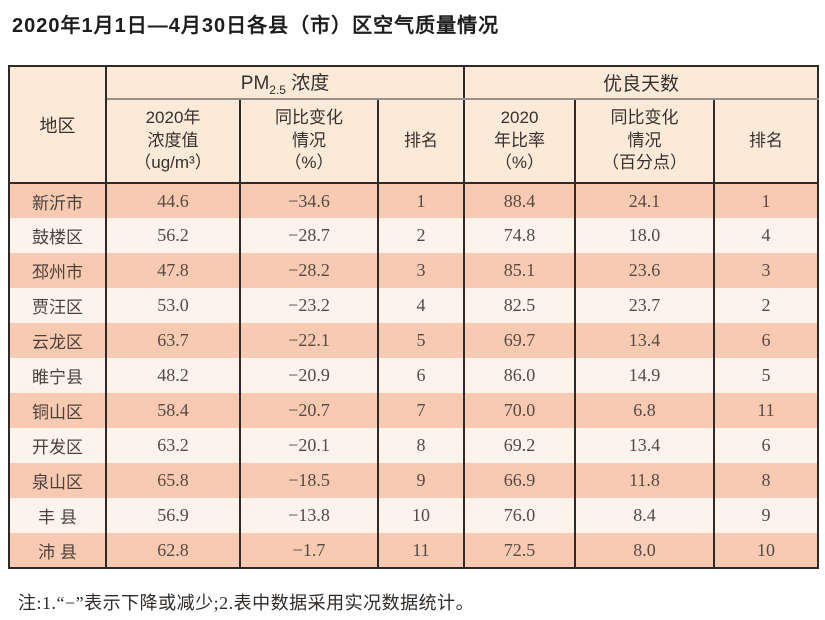  I want to click on pm-rank-cell: 9, so click(421, 480).